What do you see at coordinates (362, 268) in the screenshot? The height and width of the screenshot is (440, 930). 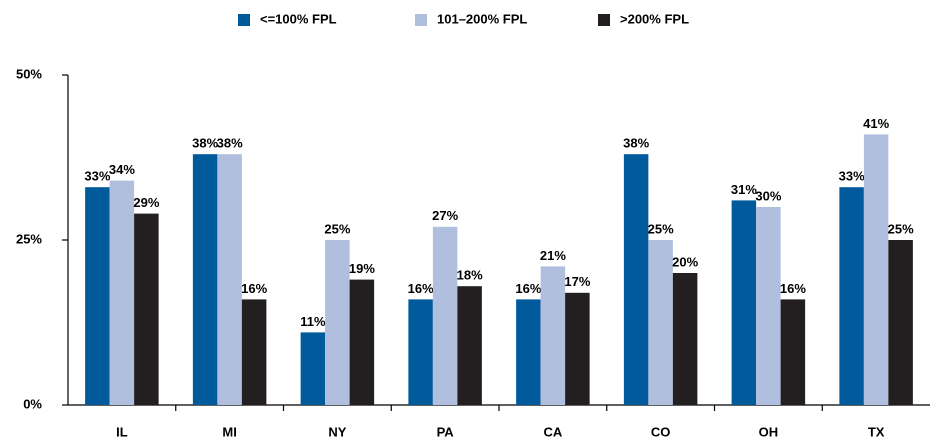 I see `value-label: 19%` at bounding box center [362, 268].